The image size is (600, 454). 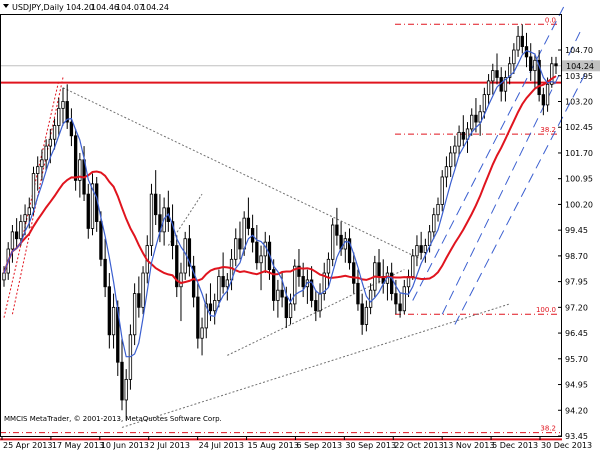 I want to click on price-tick-label: 100.20, so click(x=579, y=204).